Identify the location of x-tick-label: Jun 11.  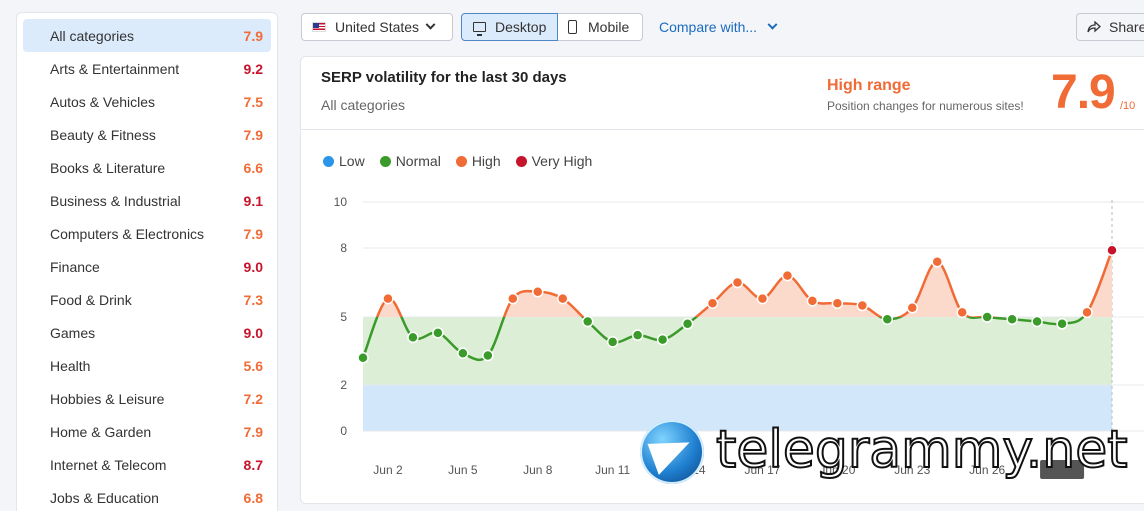
(612, 470).